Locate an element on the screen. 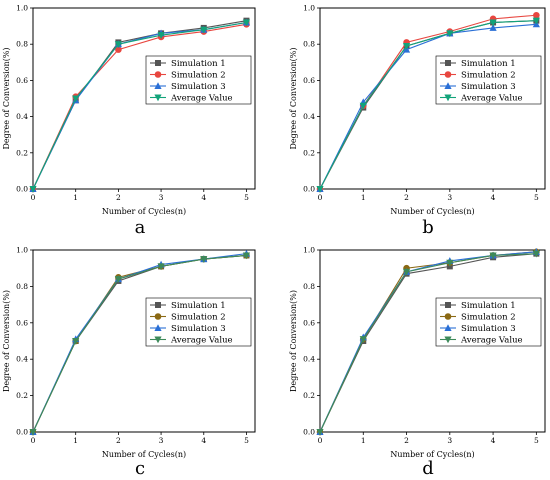  legend-label: Simulation 2 is located at coordinates (198, 318).